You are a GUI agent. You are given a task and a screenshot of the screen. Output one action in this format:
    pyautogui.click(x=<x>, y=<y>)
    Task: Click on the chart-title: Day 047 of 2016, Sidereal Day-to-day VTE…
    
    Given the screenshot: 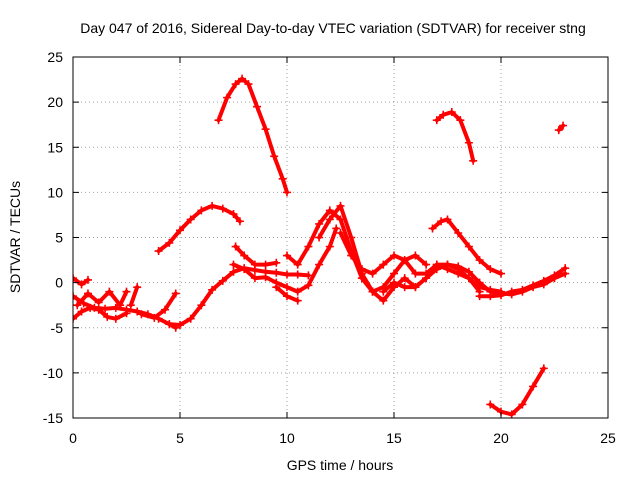 What is the action you would take?
    pyautogui.click(x=333, y=28)
    